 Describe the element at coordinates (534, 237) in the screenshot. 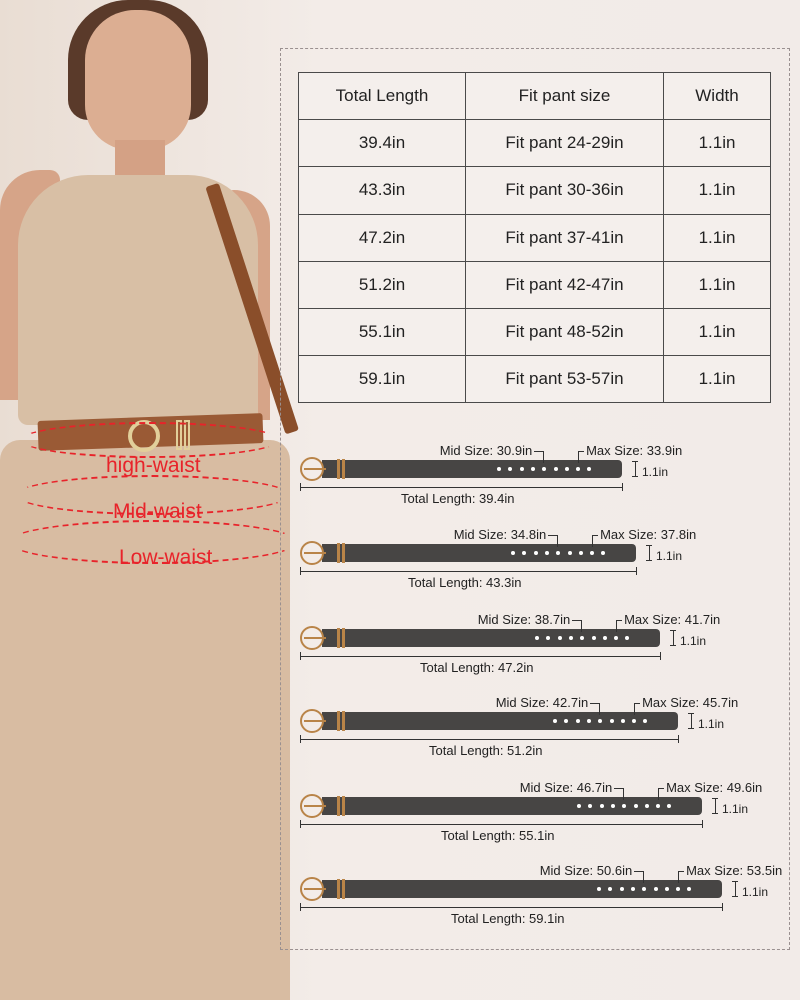

I see `table-row: 47.2in Fit pant 37-41in 1.1in` at that location.